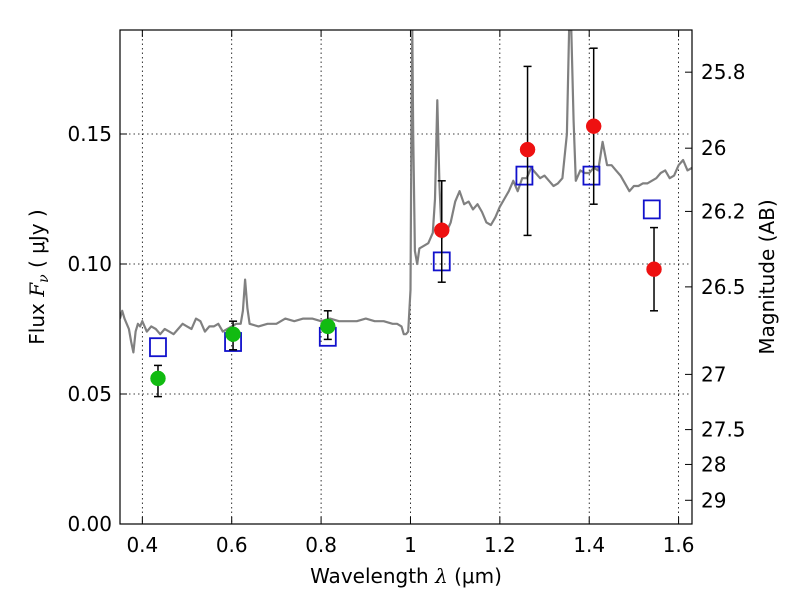  I want to click on right-tick-label: 28, so click(713, 464).